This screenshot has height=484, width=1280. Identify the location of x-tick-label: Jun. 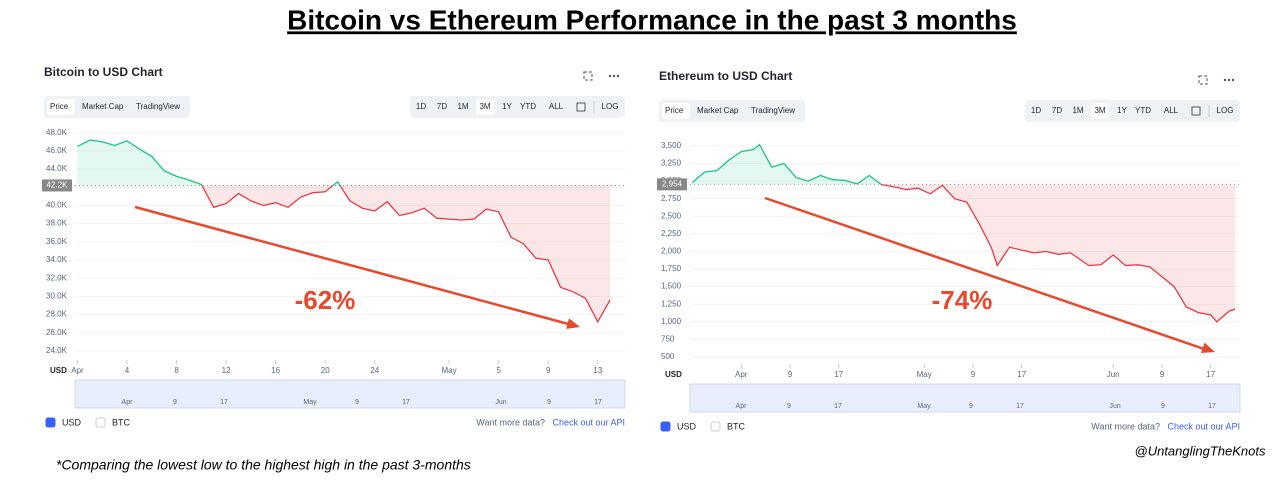
(1113, 374).